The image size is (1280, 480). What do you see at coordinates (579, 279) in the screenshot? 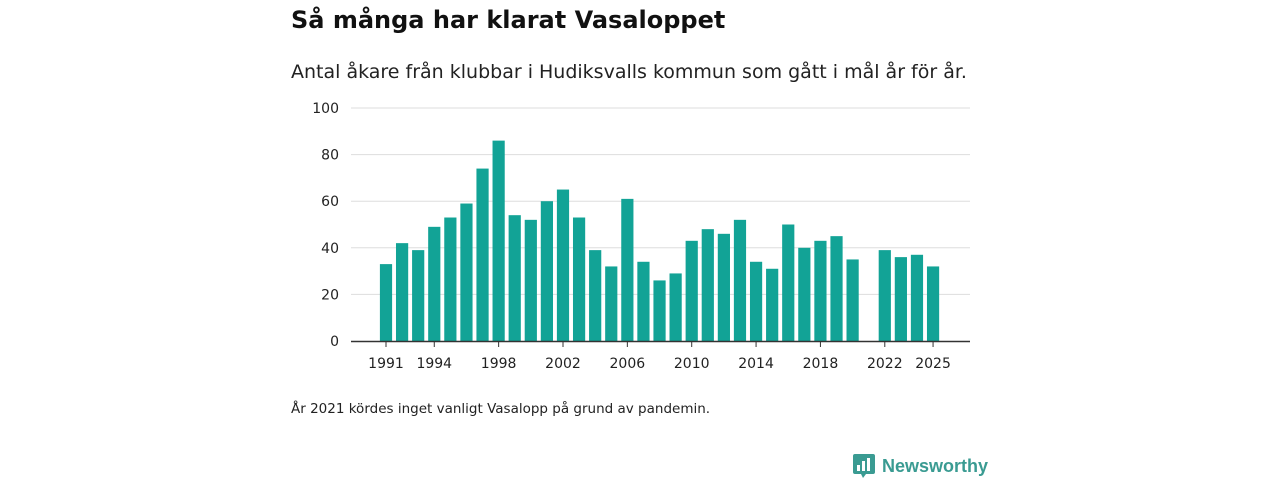
I see `bar-2003` at bounding box center [579, 279].